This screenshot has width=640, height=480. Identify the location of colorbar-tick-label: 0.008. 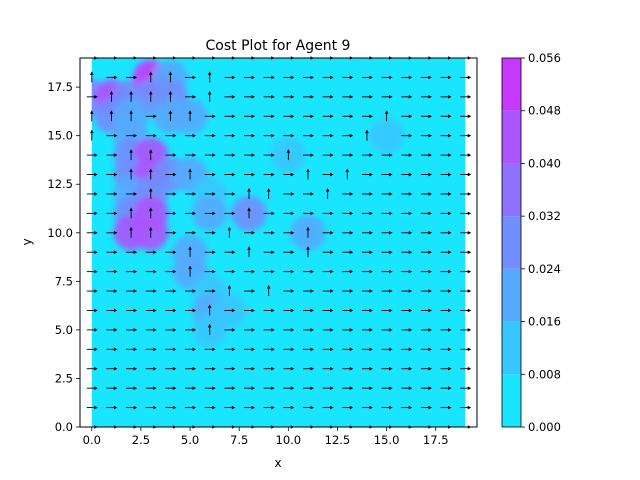
(544, 374).